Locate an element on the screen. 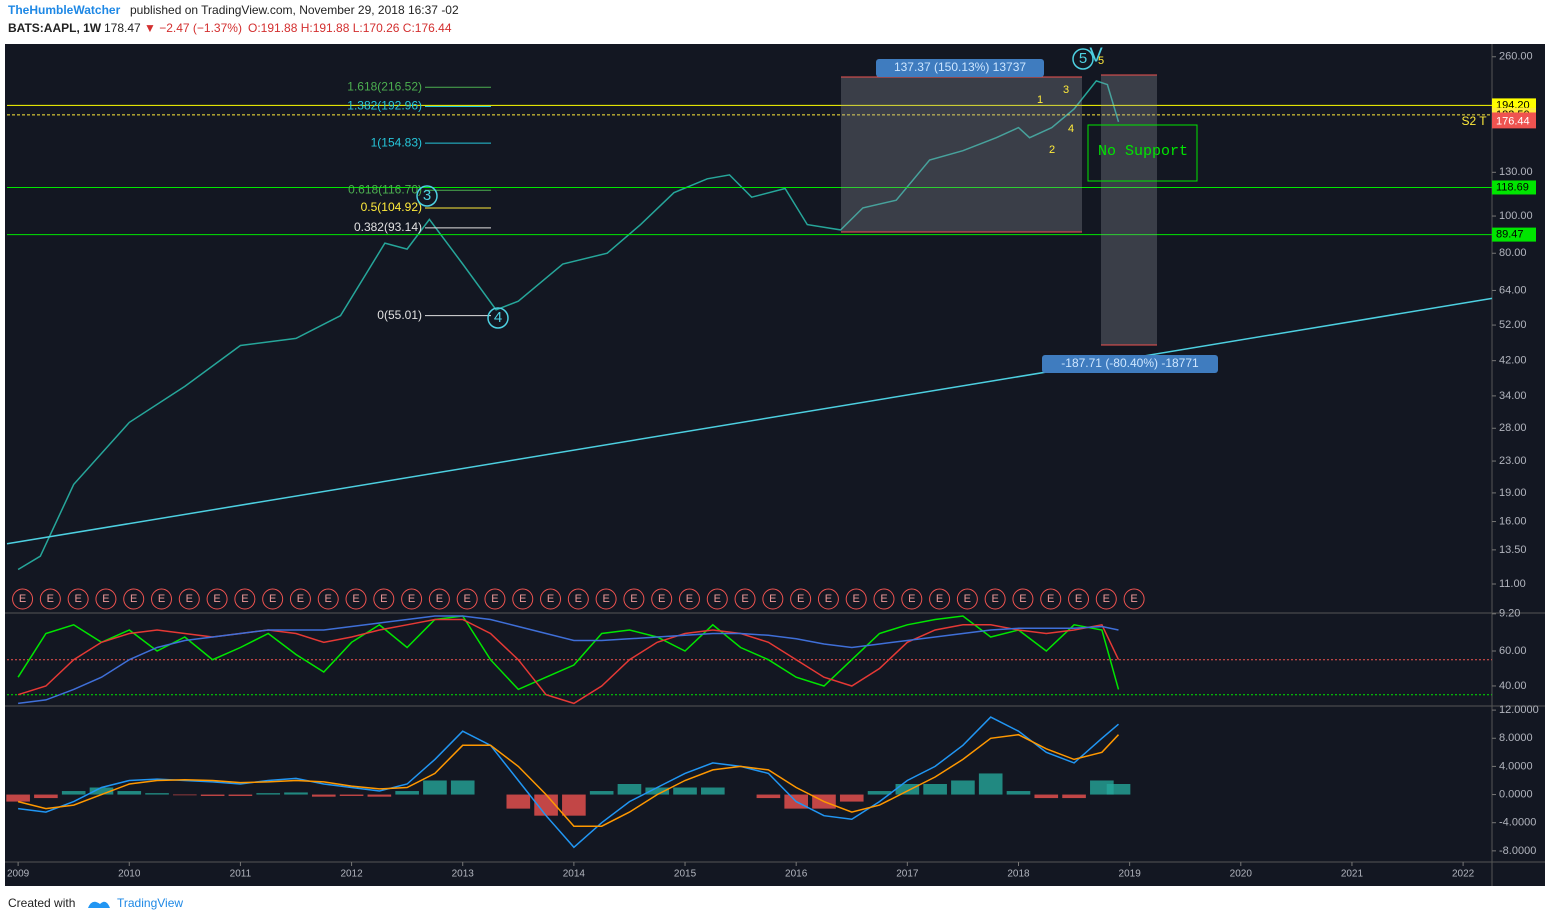 This screenshot has width=1551, height=922. wave-circle is located at coordinates (1083, 59).